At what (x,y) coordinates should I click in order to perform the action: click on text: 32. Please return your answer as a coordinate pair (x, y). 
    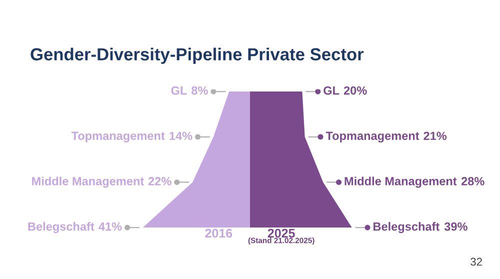
    Looking at the image, I should click on (476, 262).